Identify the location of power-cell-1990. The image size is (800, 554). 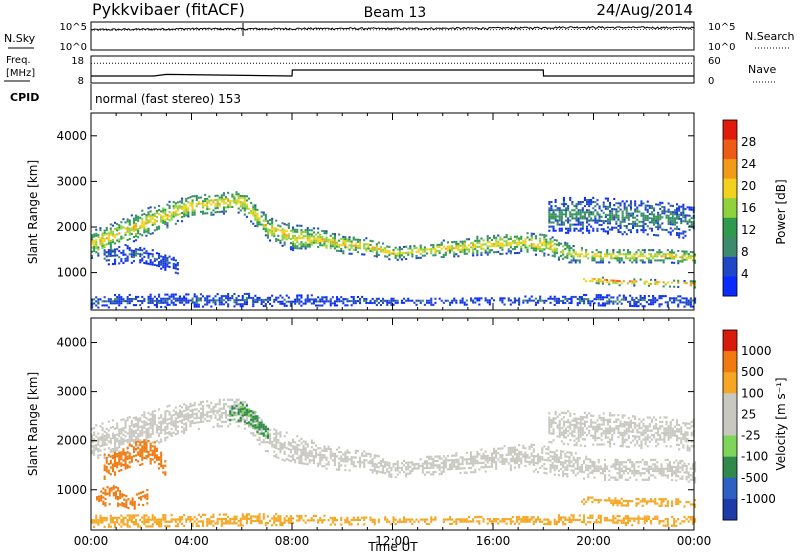
(683, 233).